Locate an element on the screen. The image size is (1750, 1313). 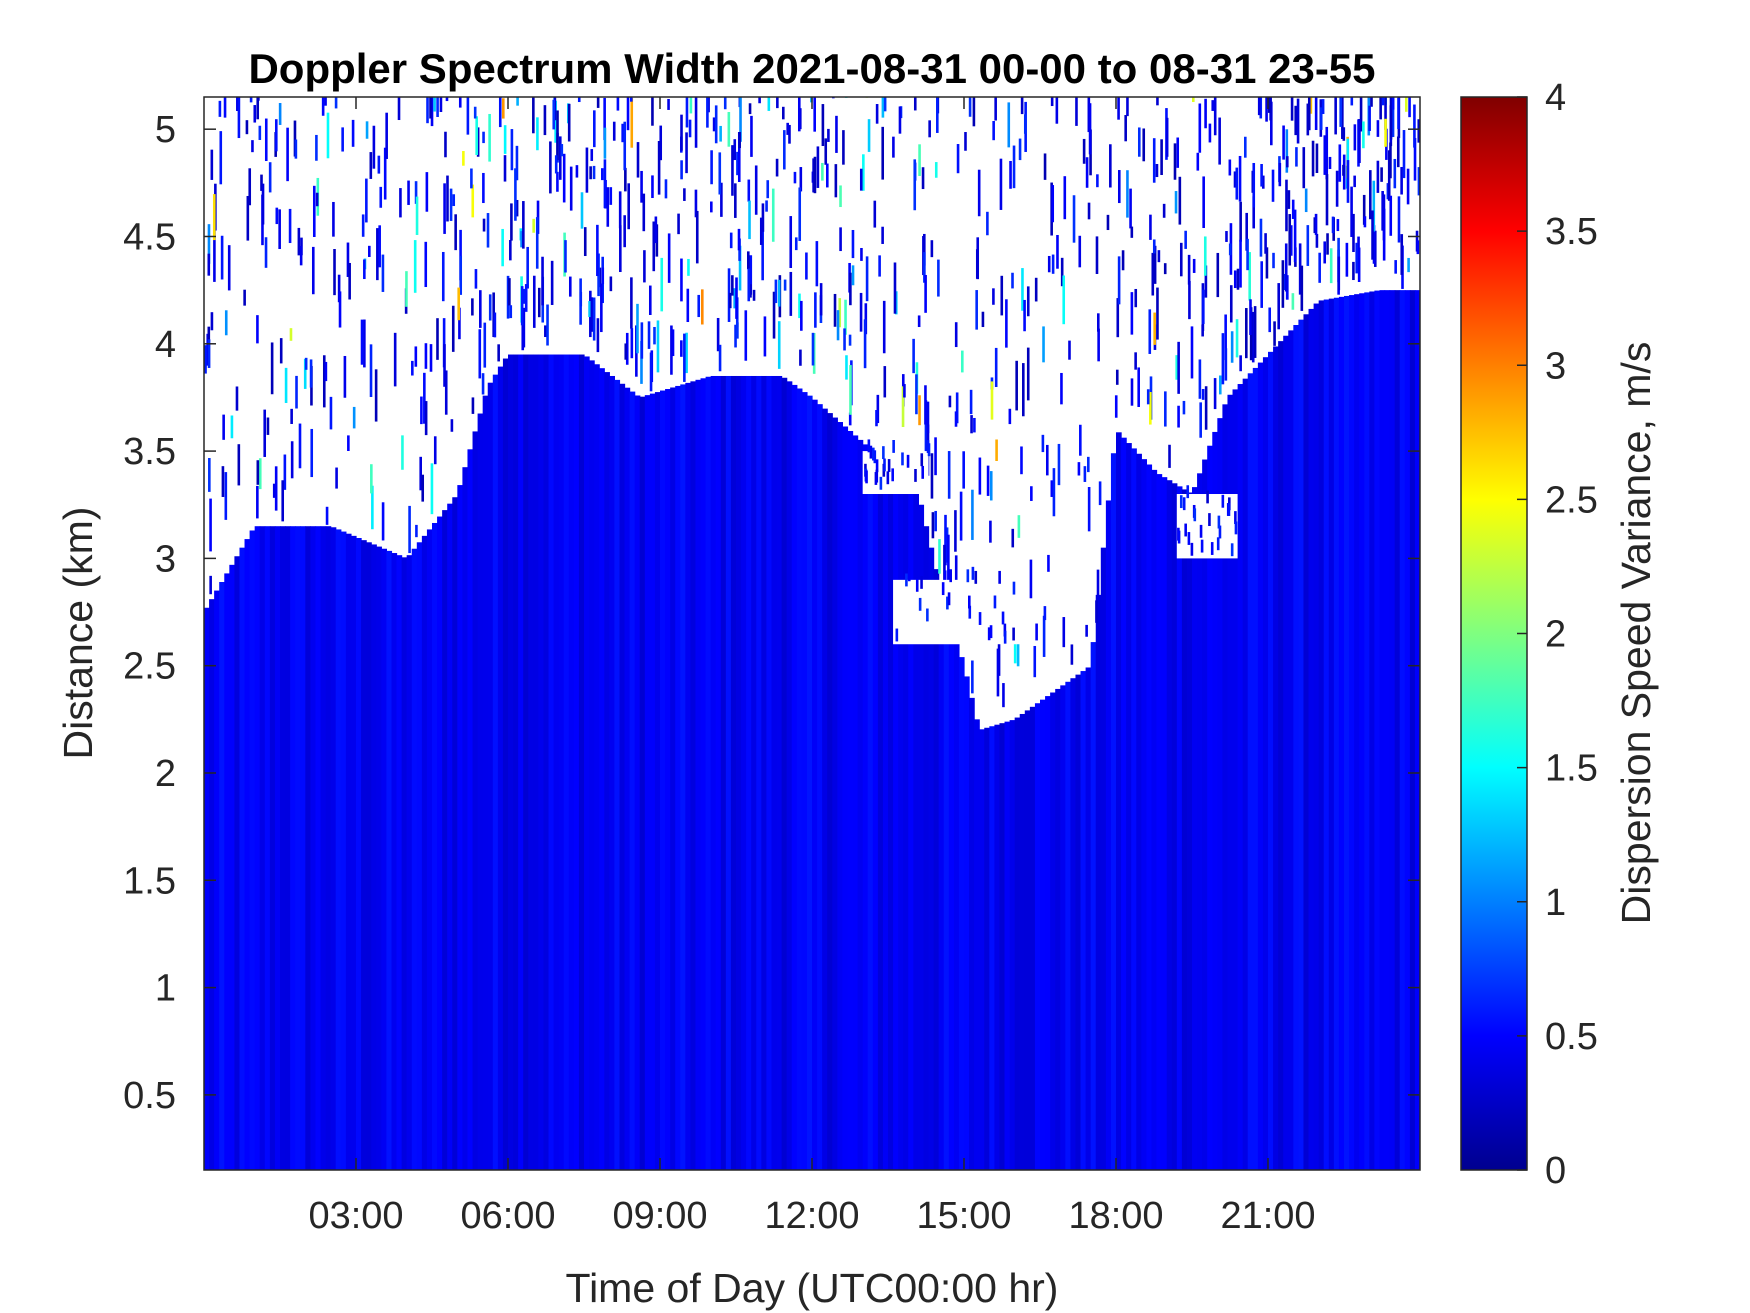
y-tick-label: 3.5 is located at coordinates (149, 452).